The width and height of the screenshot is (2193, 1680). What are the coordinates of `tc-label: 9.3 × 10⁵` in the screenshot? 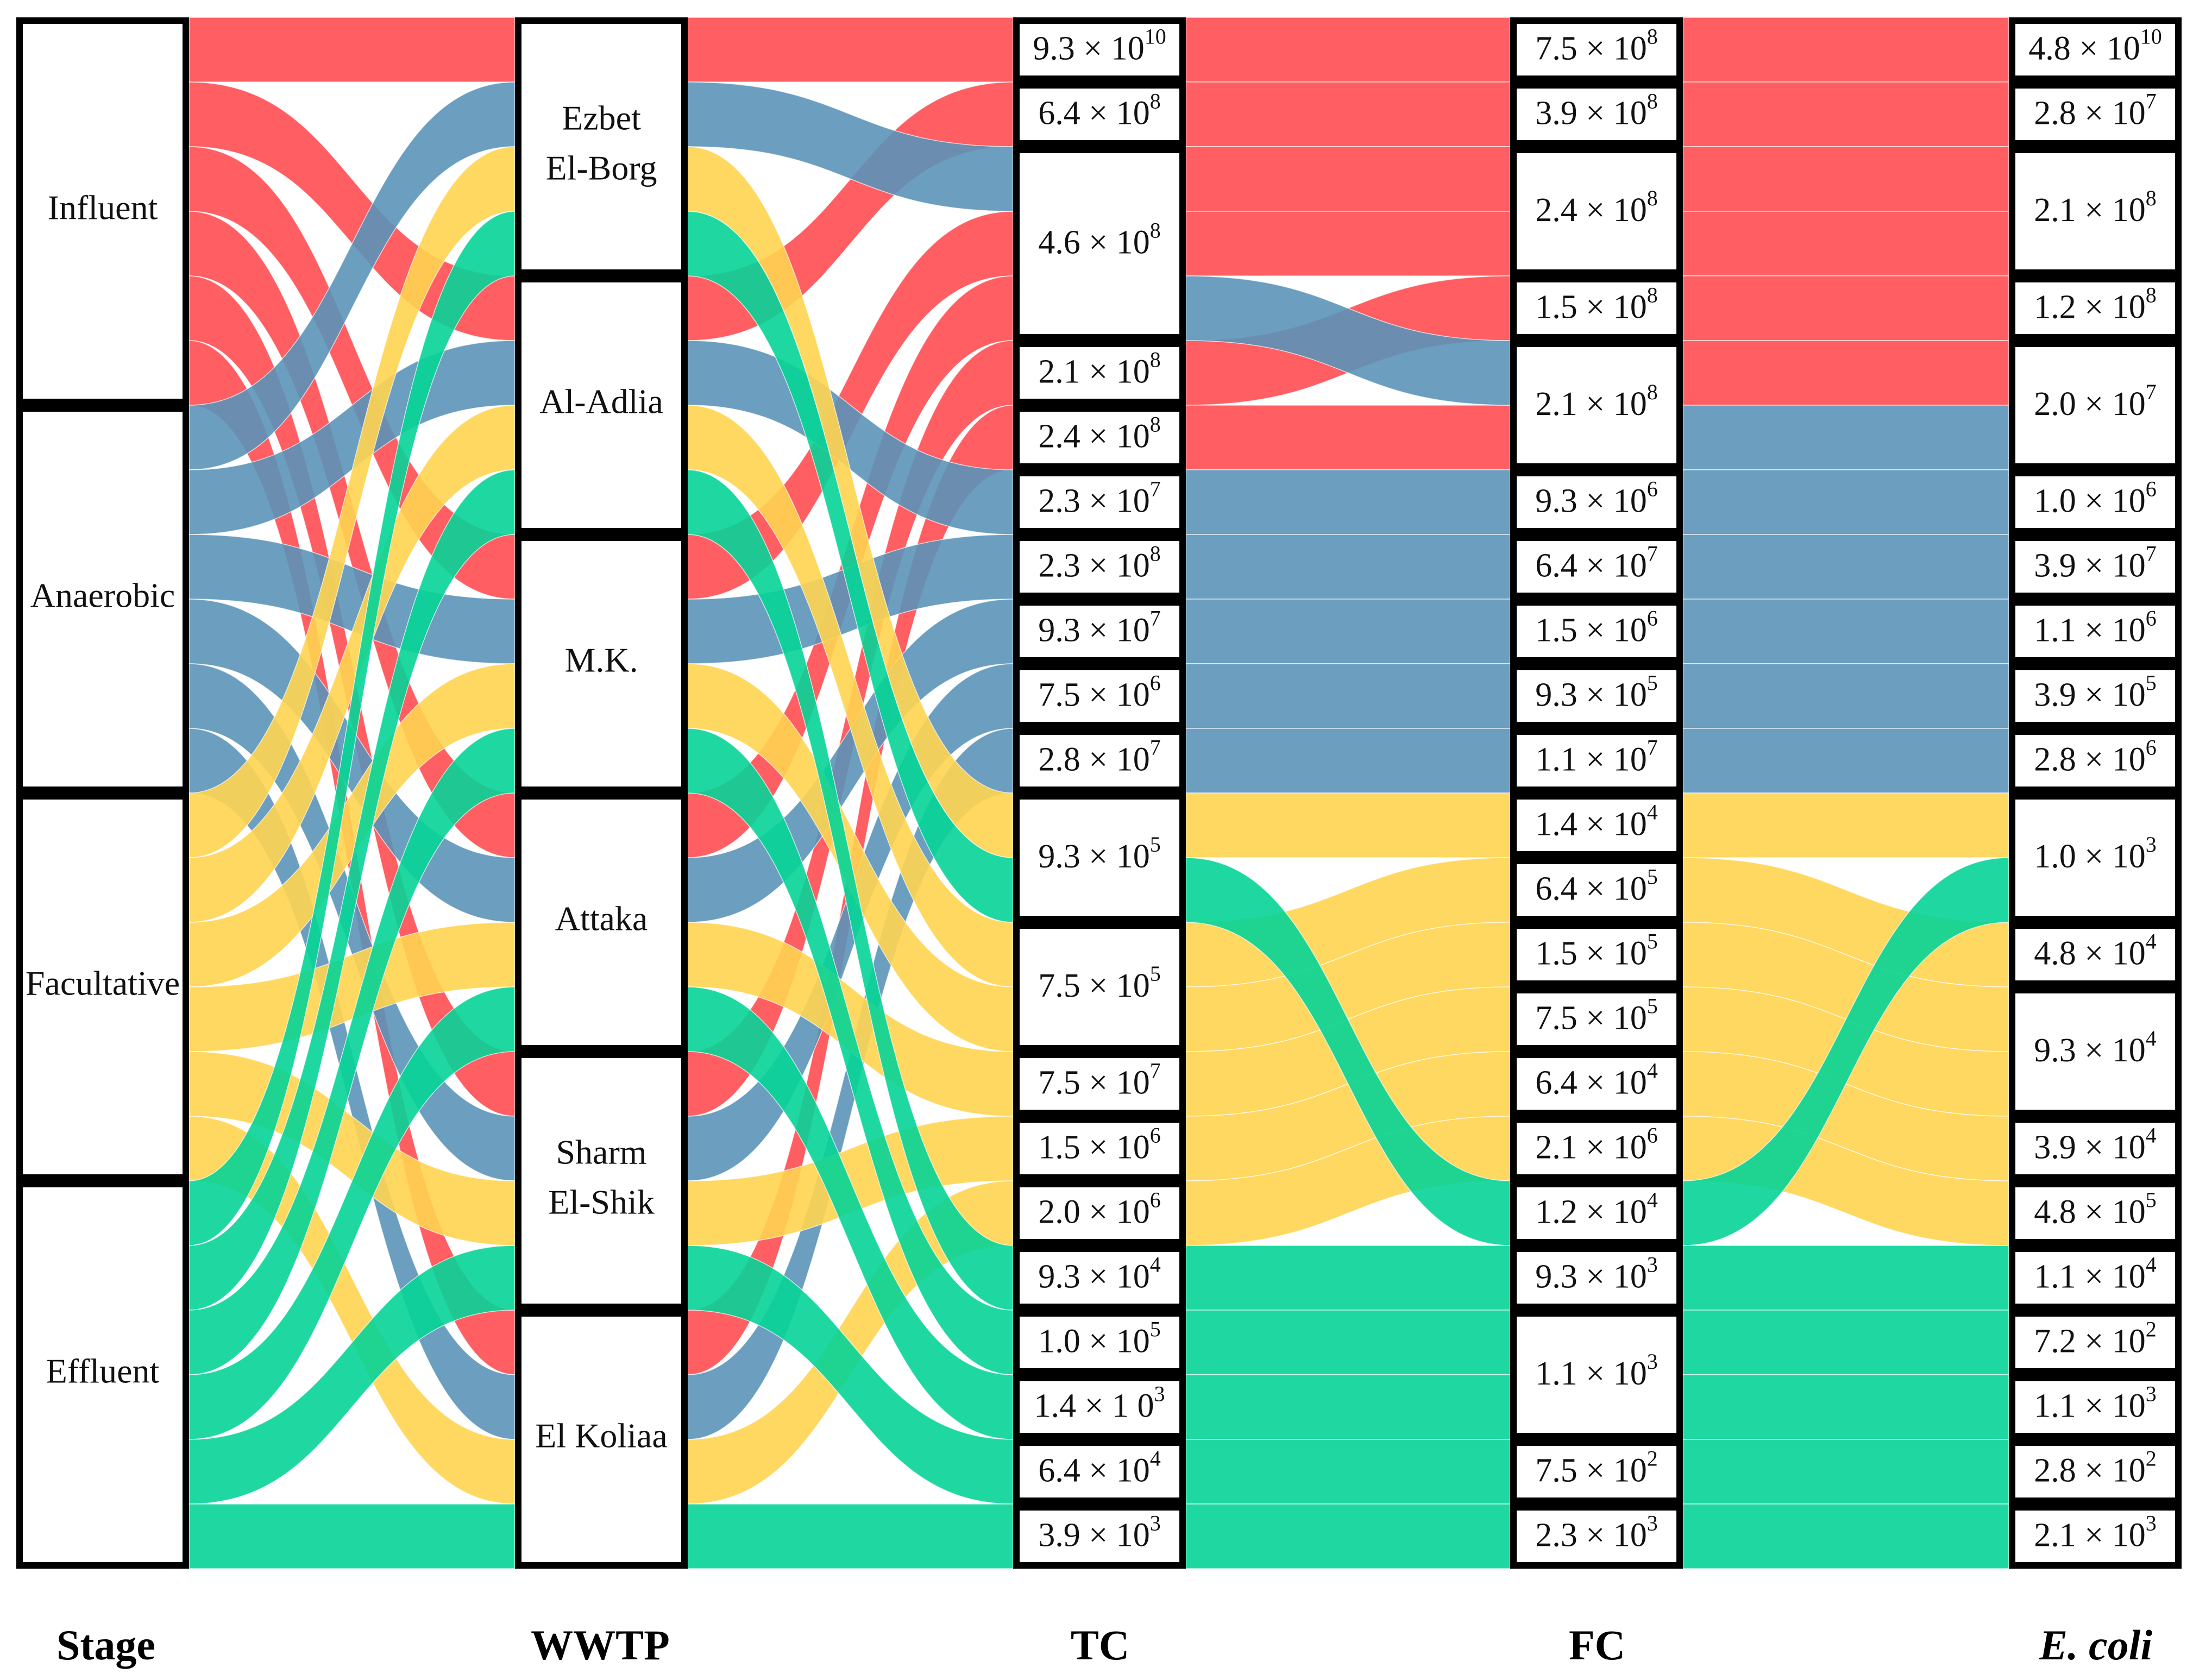 It's located at (1099, 853).